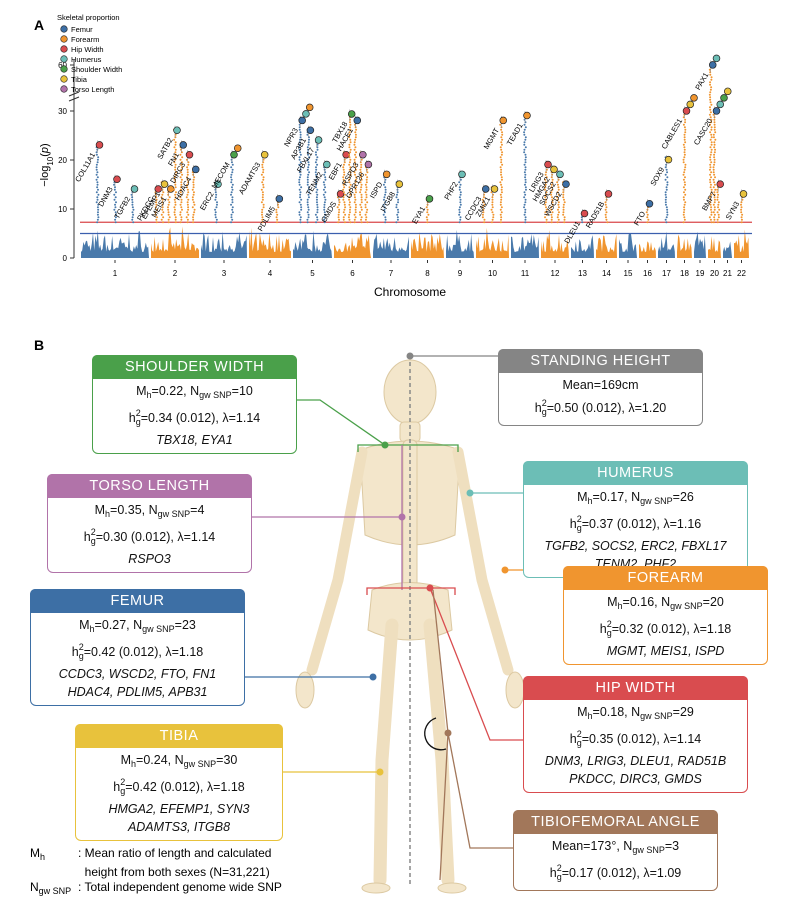  I want to click on background-signal, so click(270, 242).